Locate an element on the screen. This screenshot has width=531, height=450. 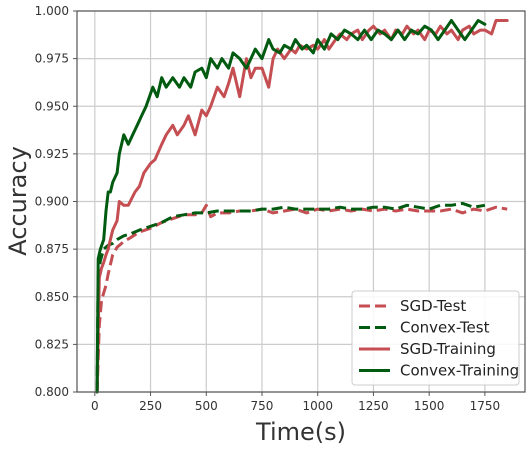
y-tick-label: 0.900 is located at coordinates (52, 202).